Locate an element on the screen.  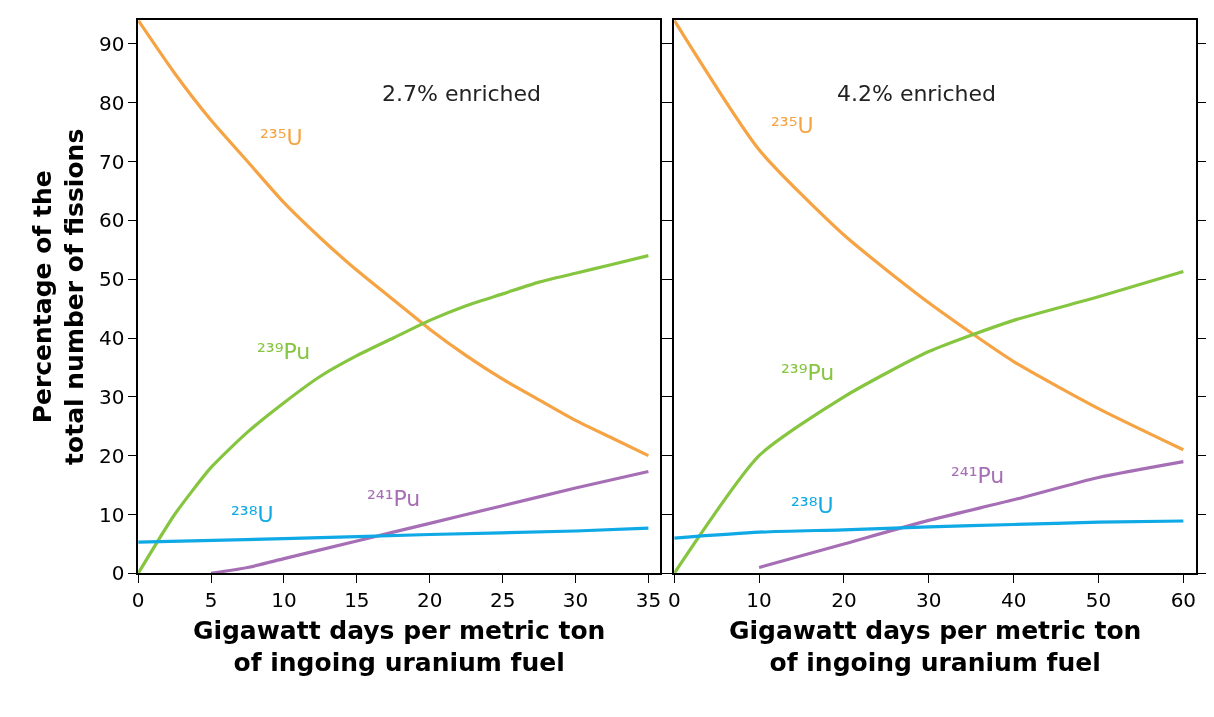
y-tick-label: 30 is located at coordinates (112, 396).